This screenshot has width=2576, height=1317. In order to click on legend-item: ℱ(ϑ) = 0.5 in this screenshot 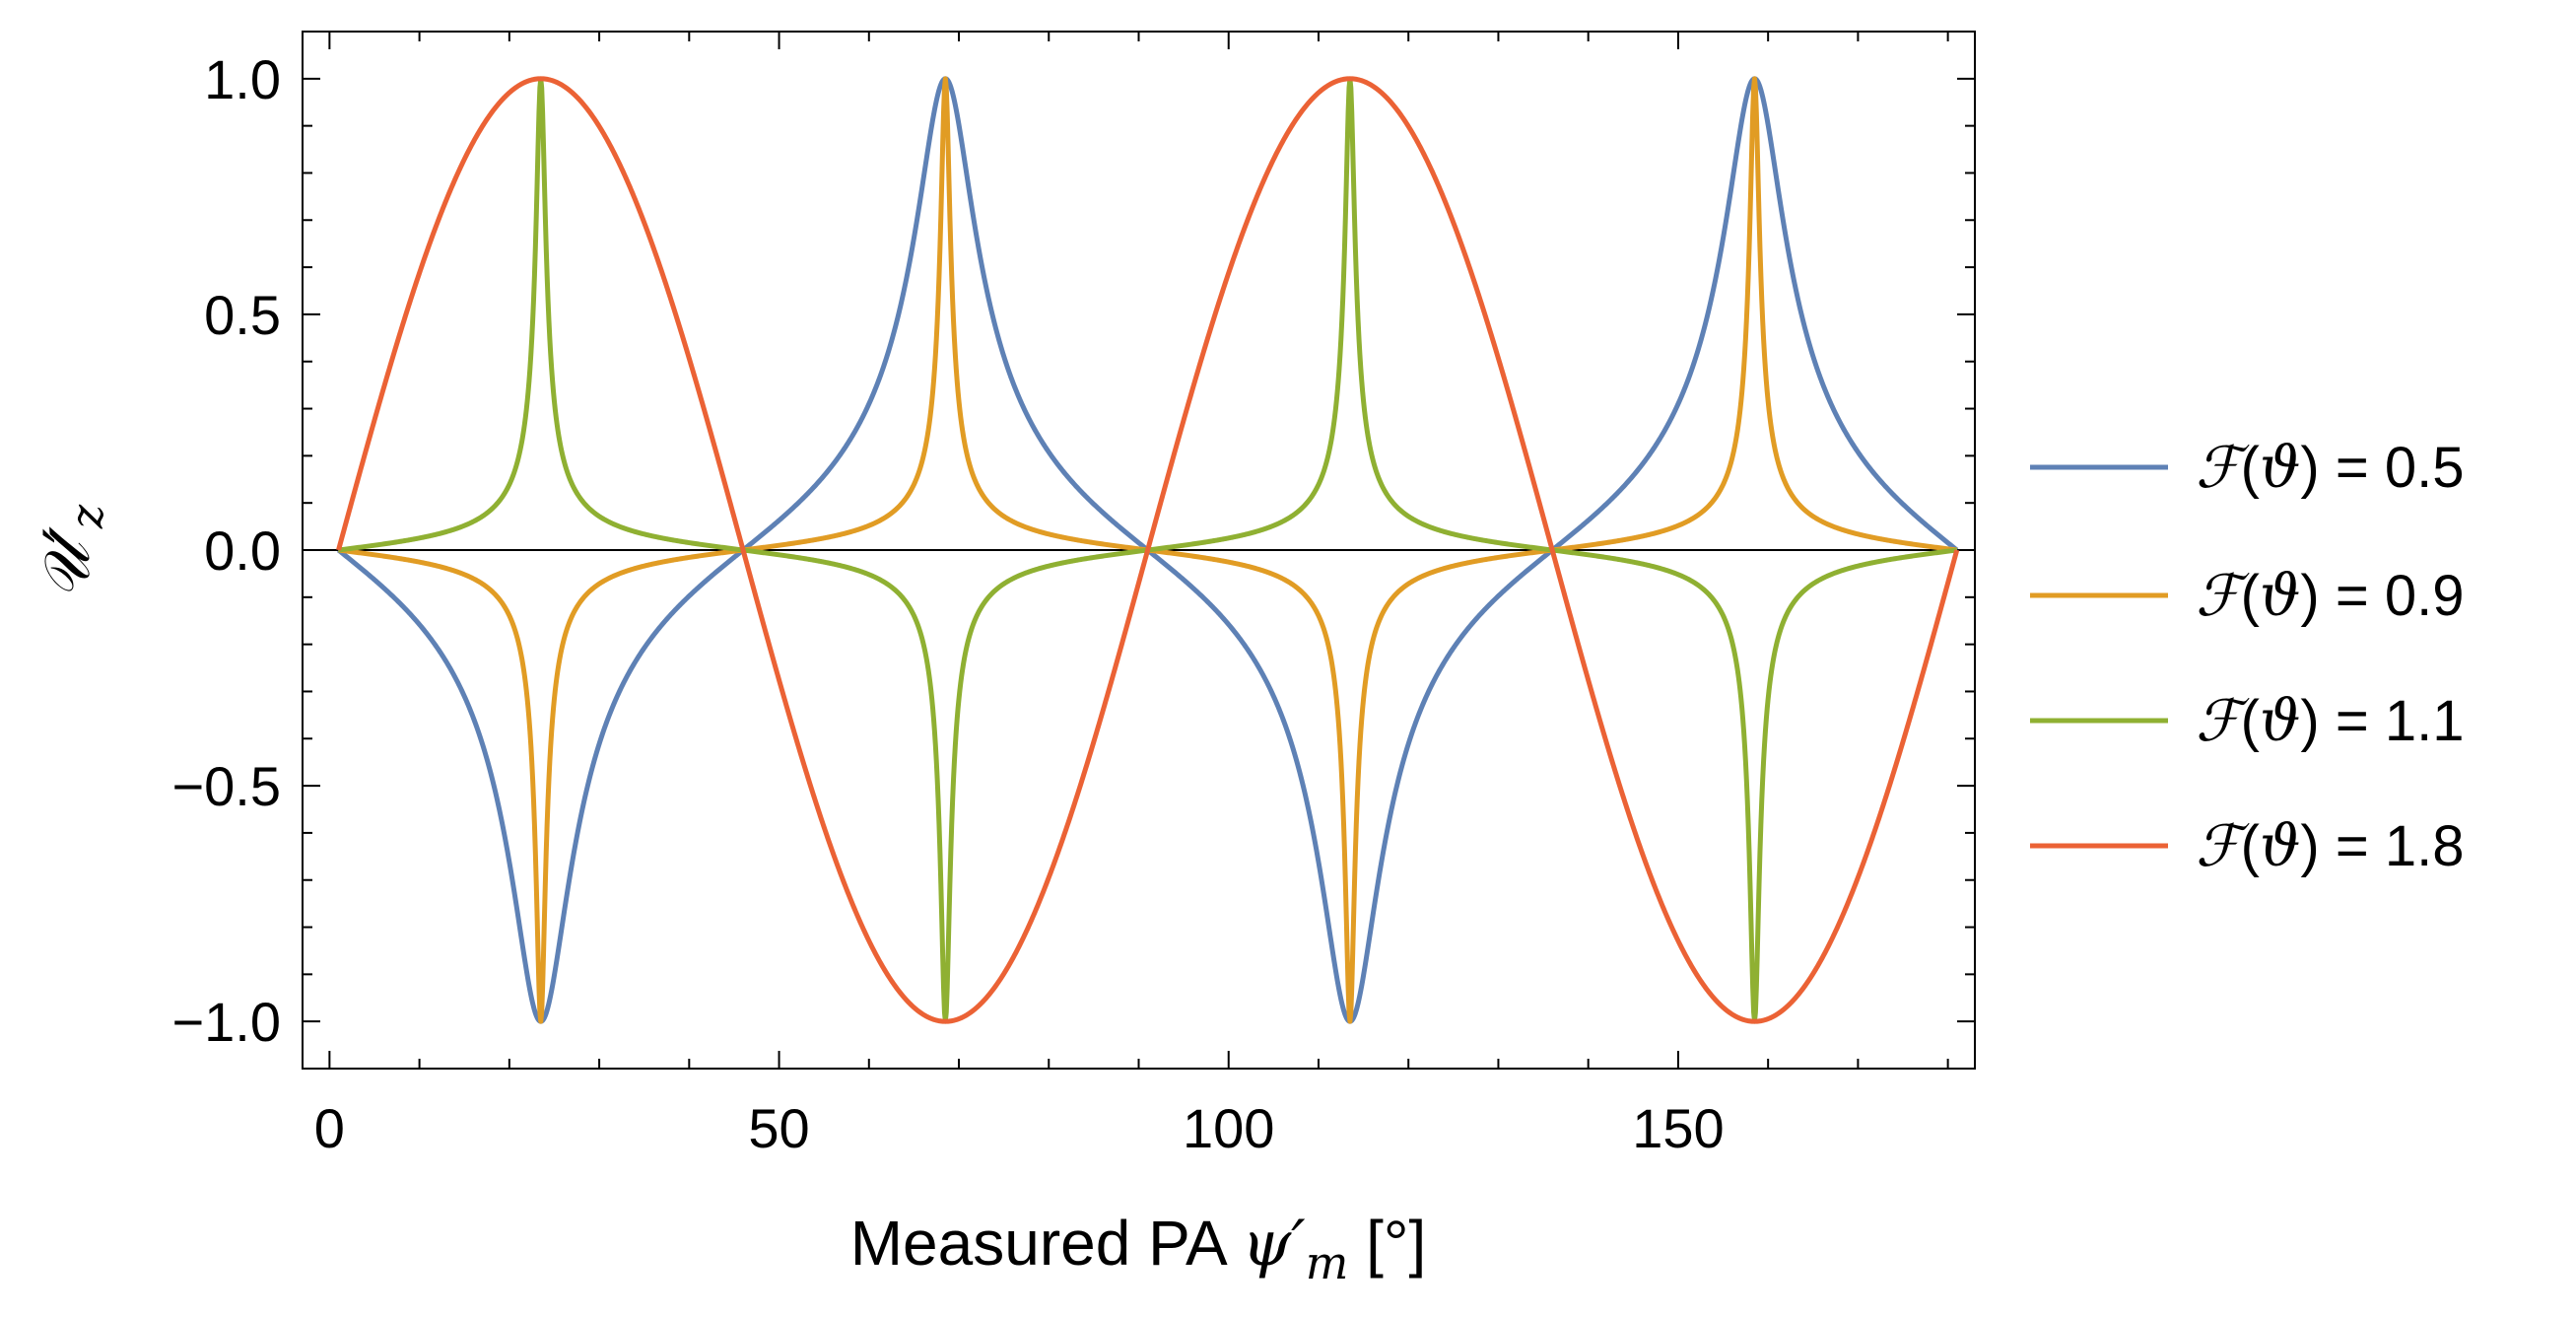, I will do `click(2247, 467)`.